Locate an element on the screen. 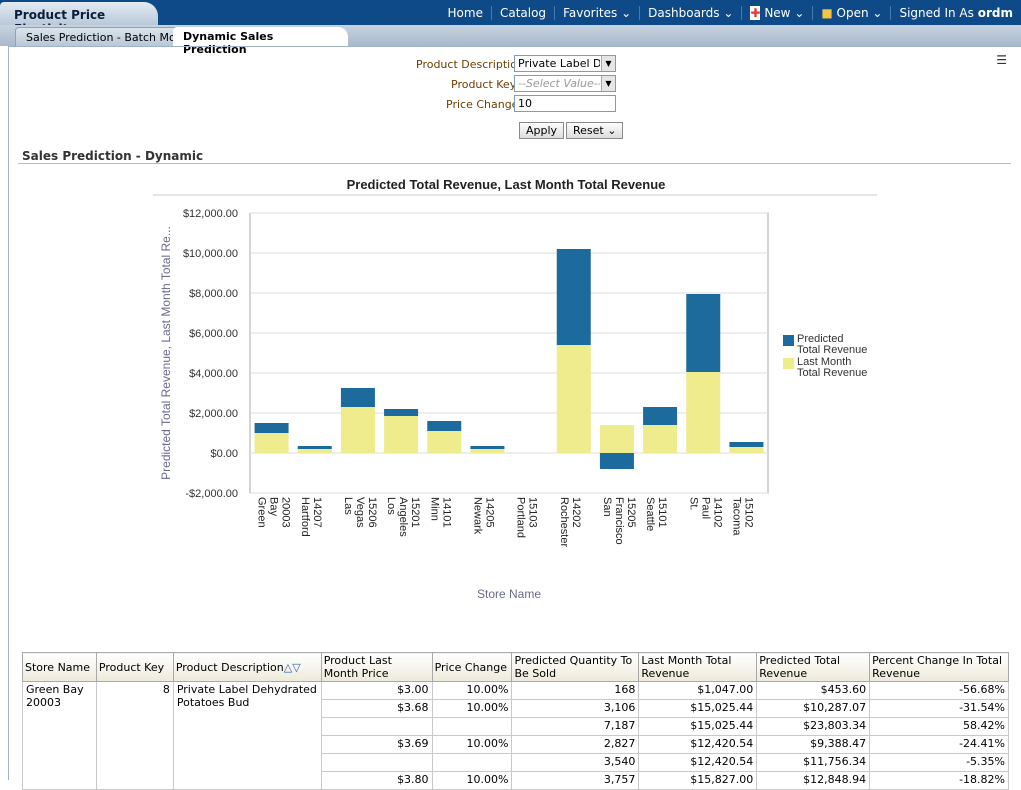 Image resolution: width=1021 pixels, height=790 pixels. column-header: Price Change is located at coordinates (472, 667).